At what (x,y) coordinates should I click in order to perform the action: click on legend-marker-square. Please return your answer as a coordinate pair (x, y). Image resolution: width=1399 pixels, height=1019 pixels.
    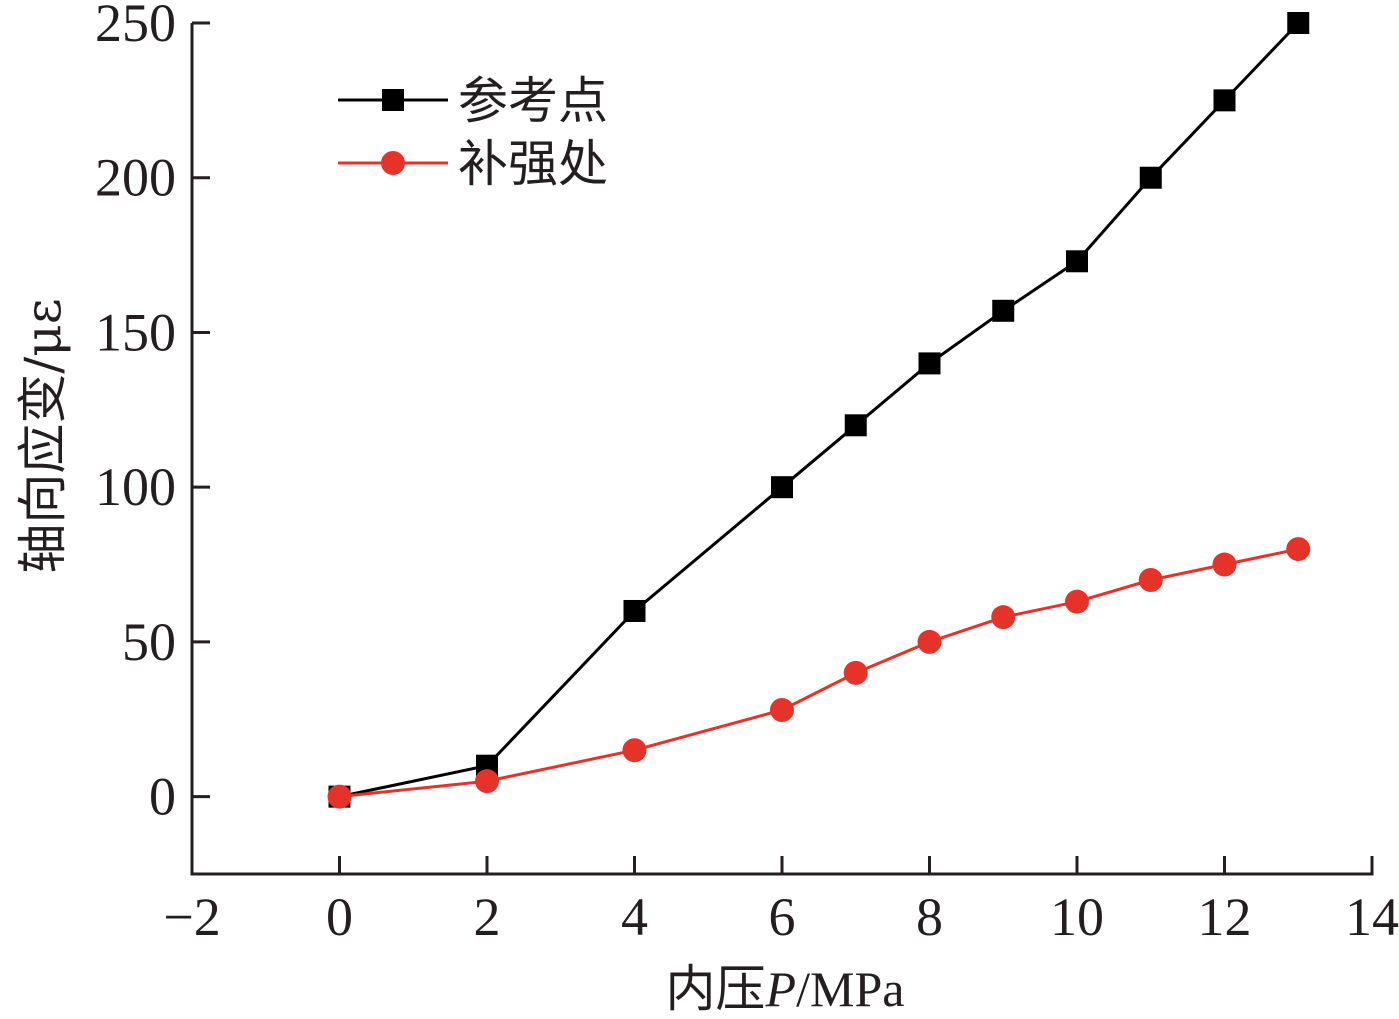
    Looking at the image, I should click on (393, 100).